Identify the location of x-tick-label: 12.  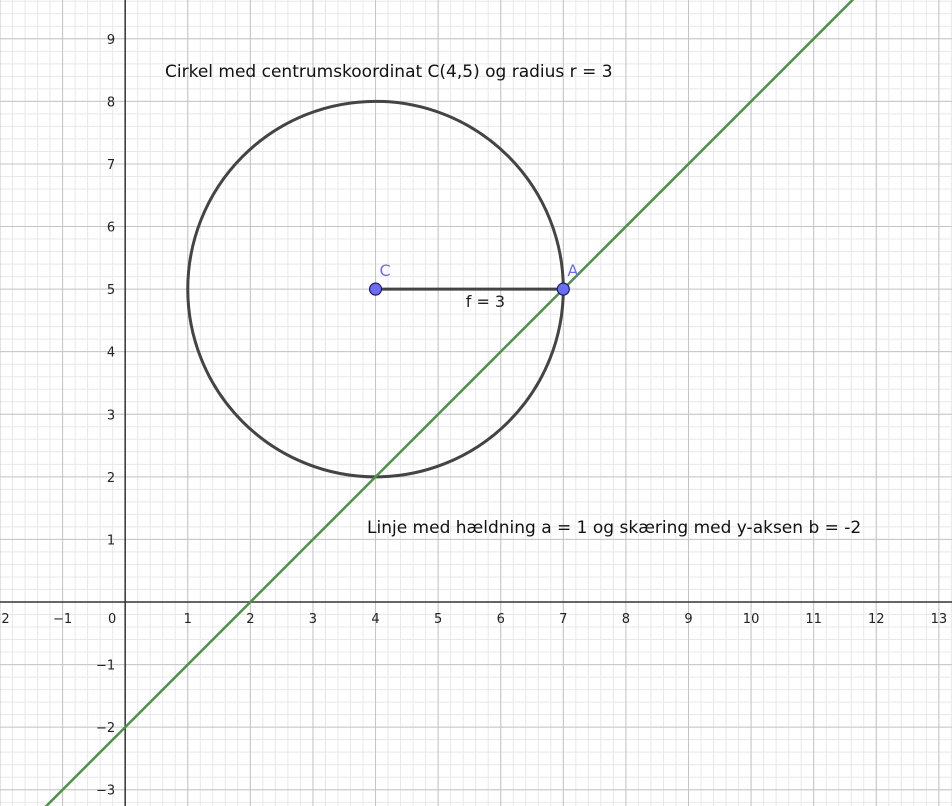
(876, 619).